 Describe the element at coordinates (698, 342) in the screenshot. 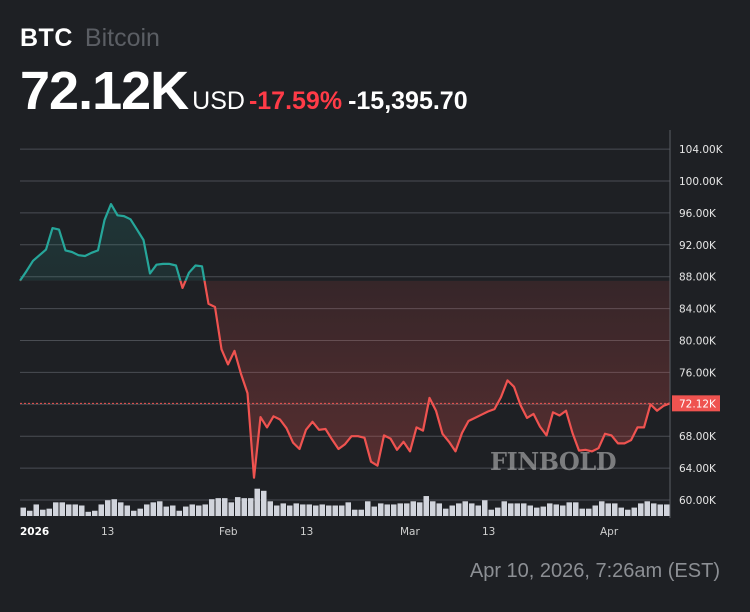

I see `y-tick-label: 80.00K` at that location.